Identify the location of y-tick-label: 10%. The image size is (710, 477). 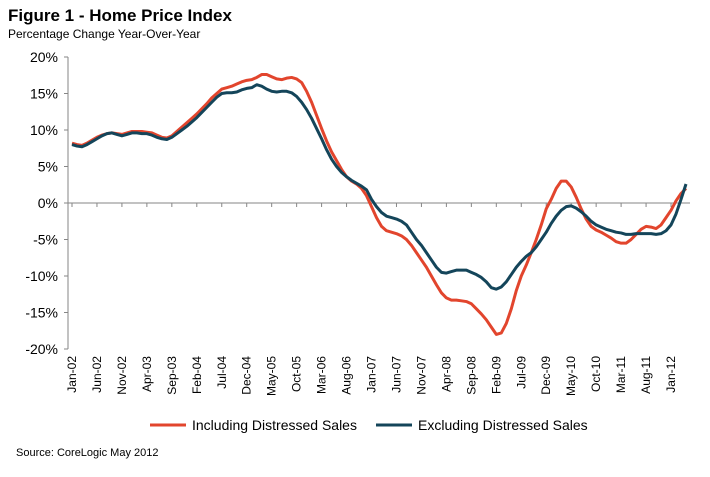
(44, 130).